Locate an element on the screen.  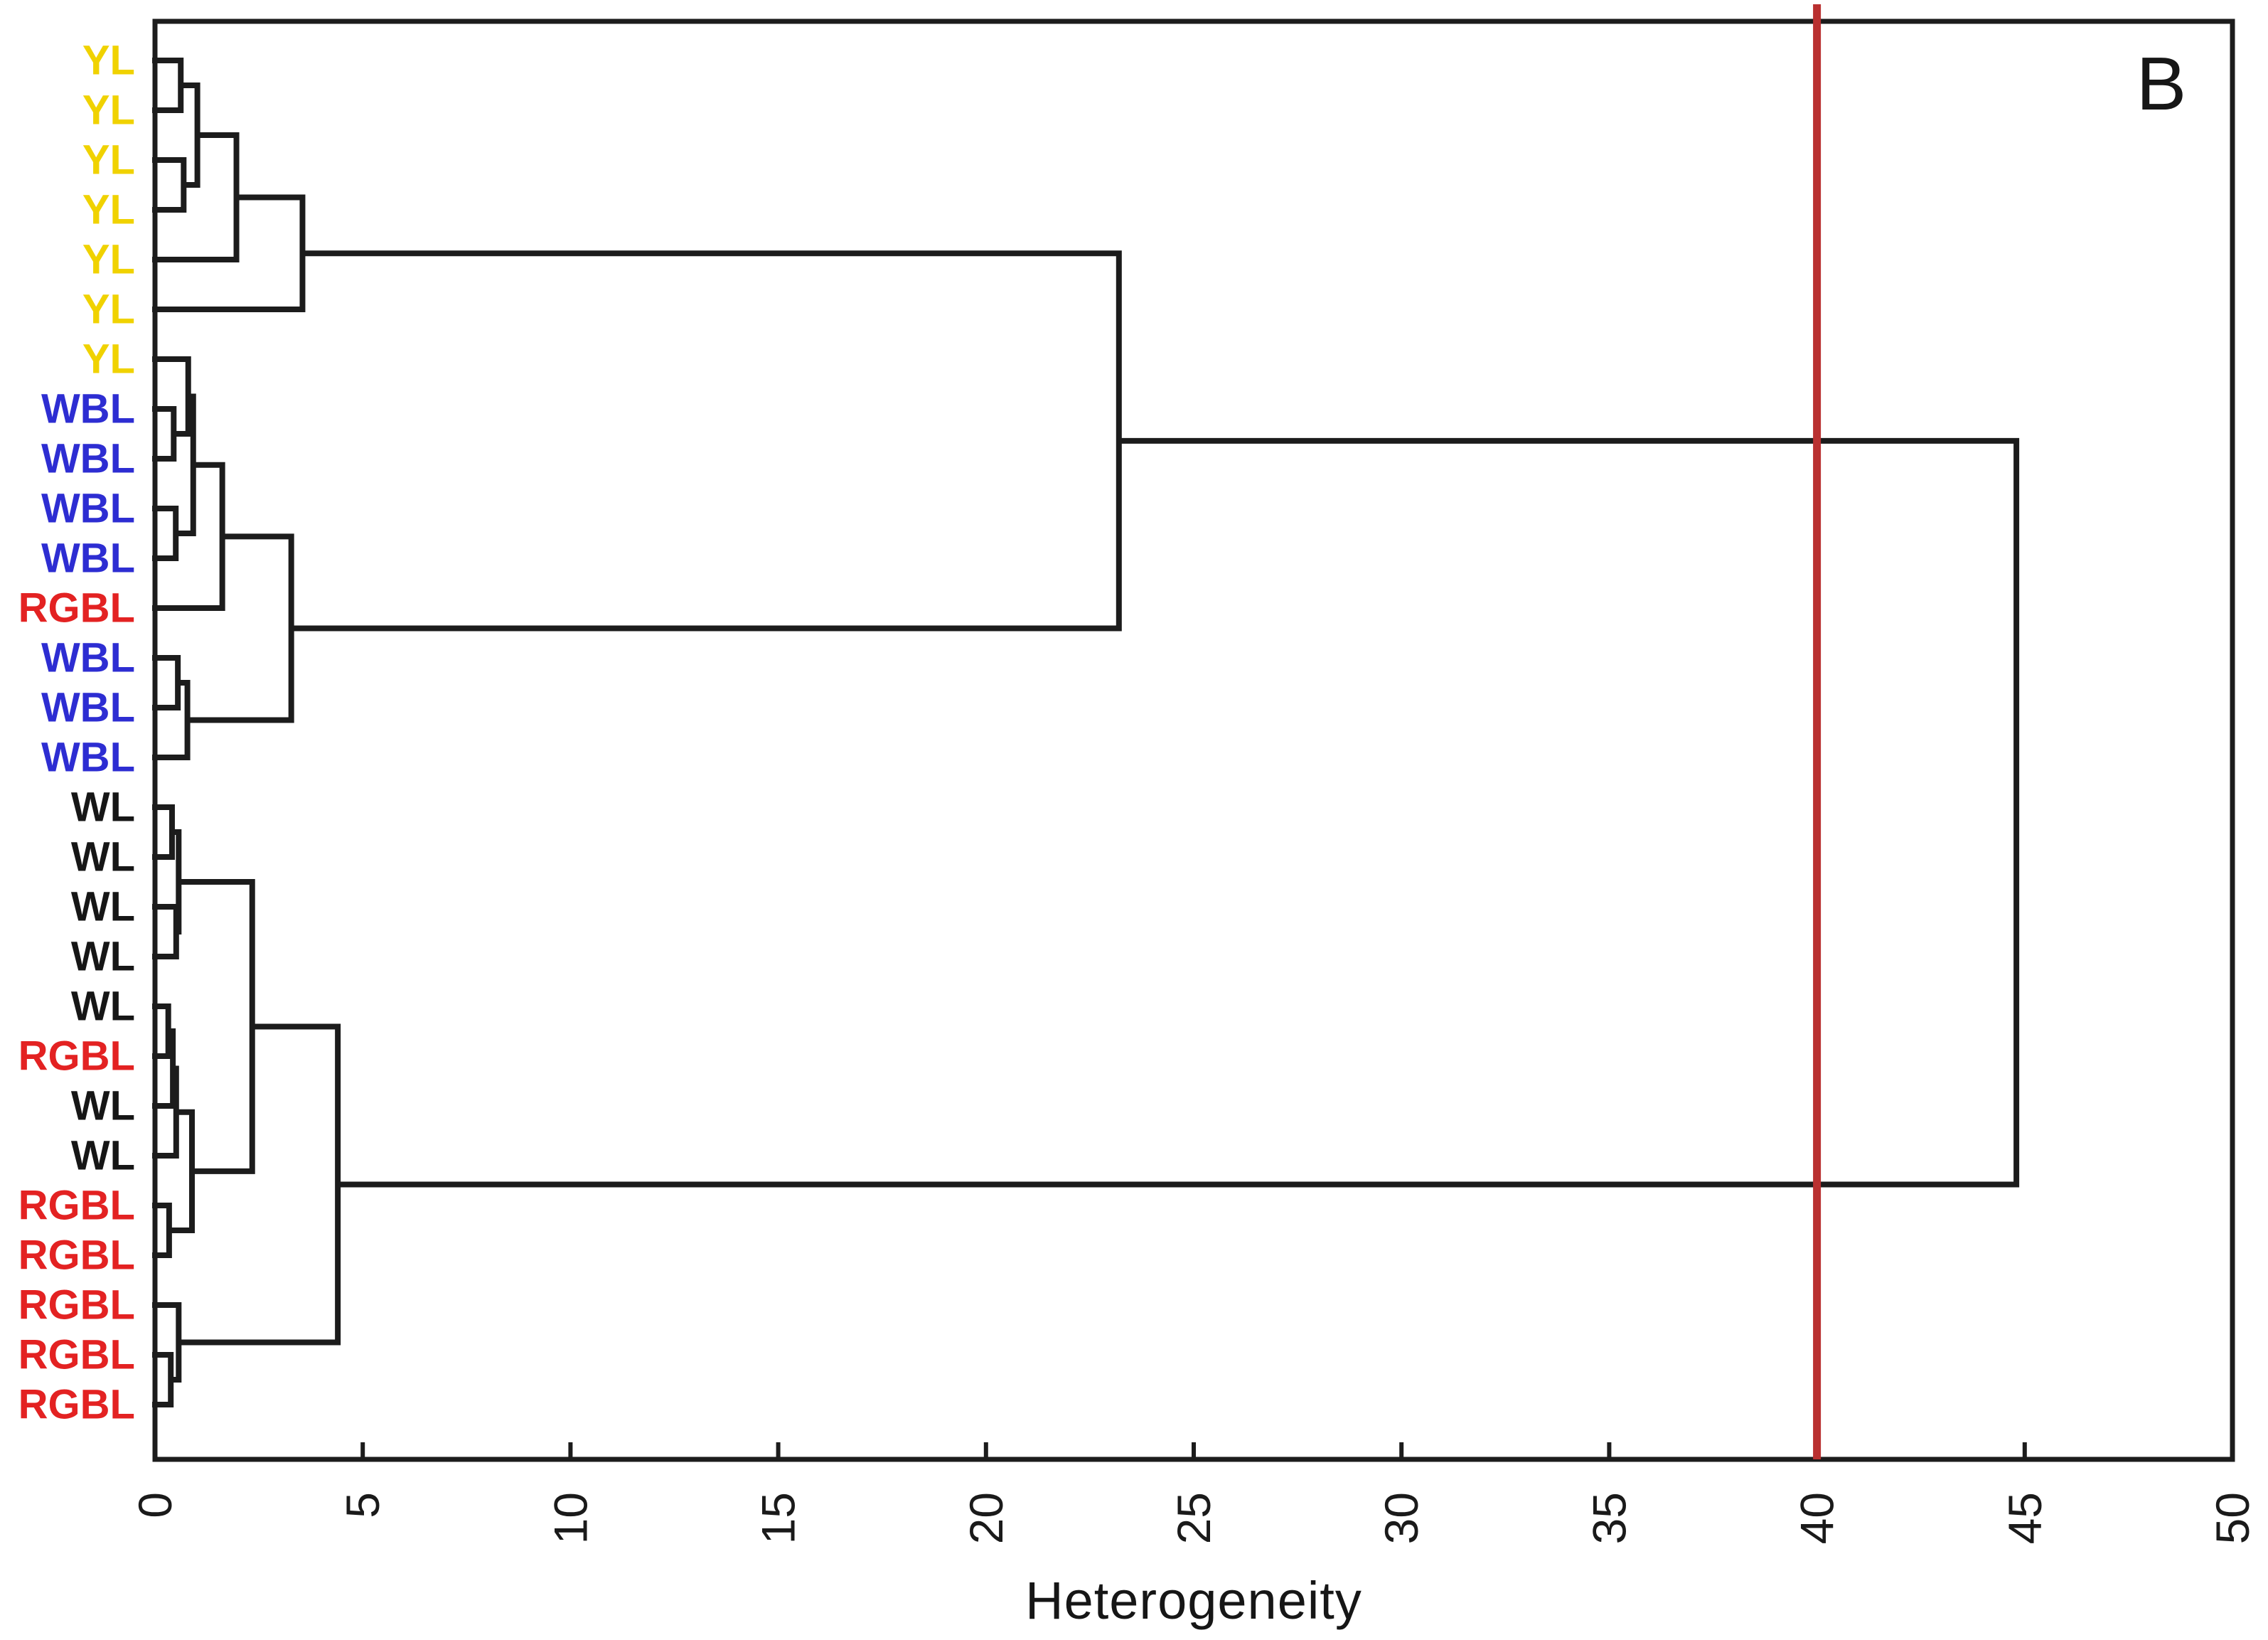
x-axis-tick-label: 25 is located at coordinates (1193, 1518).